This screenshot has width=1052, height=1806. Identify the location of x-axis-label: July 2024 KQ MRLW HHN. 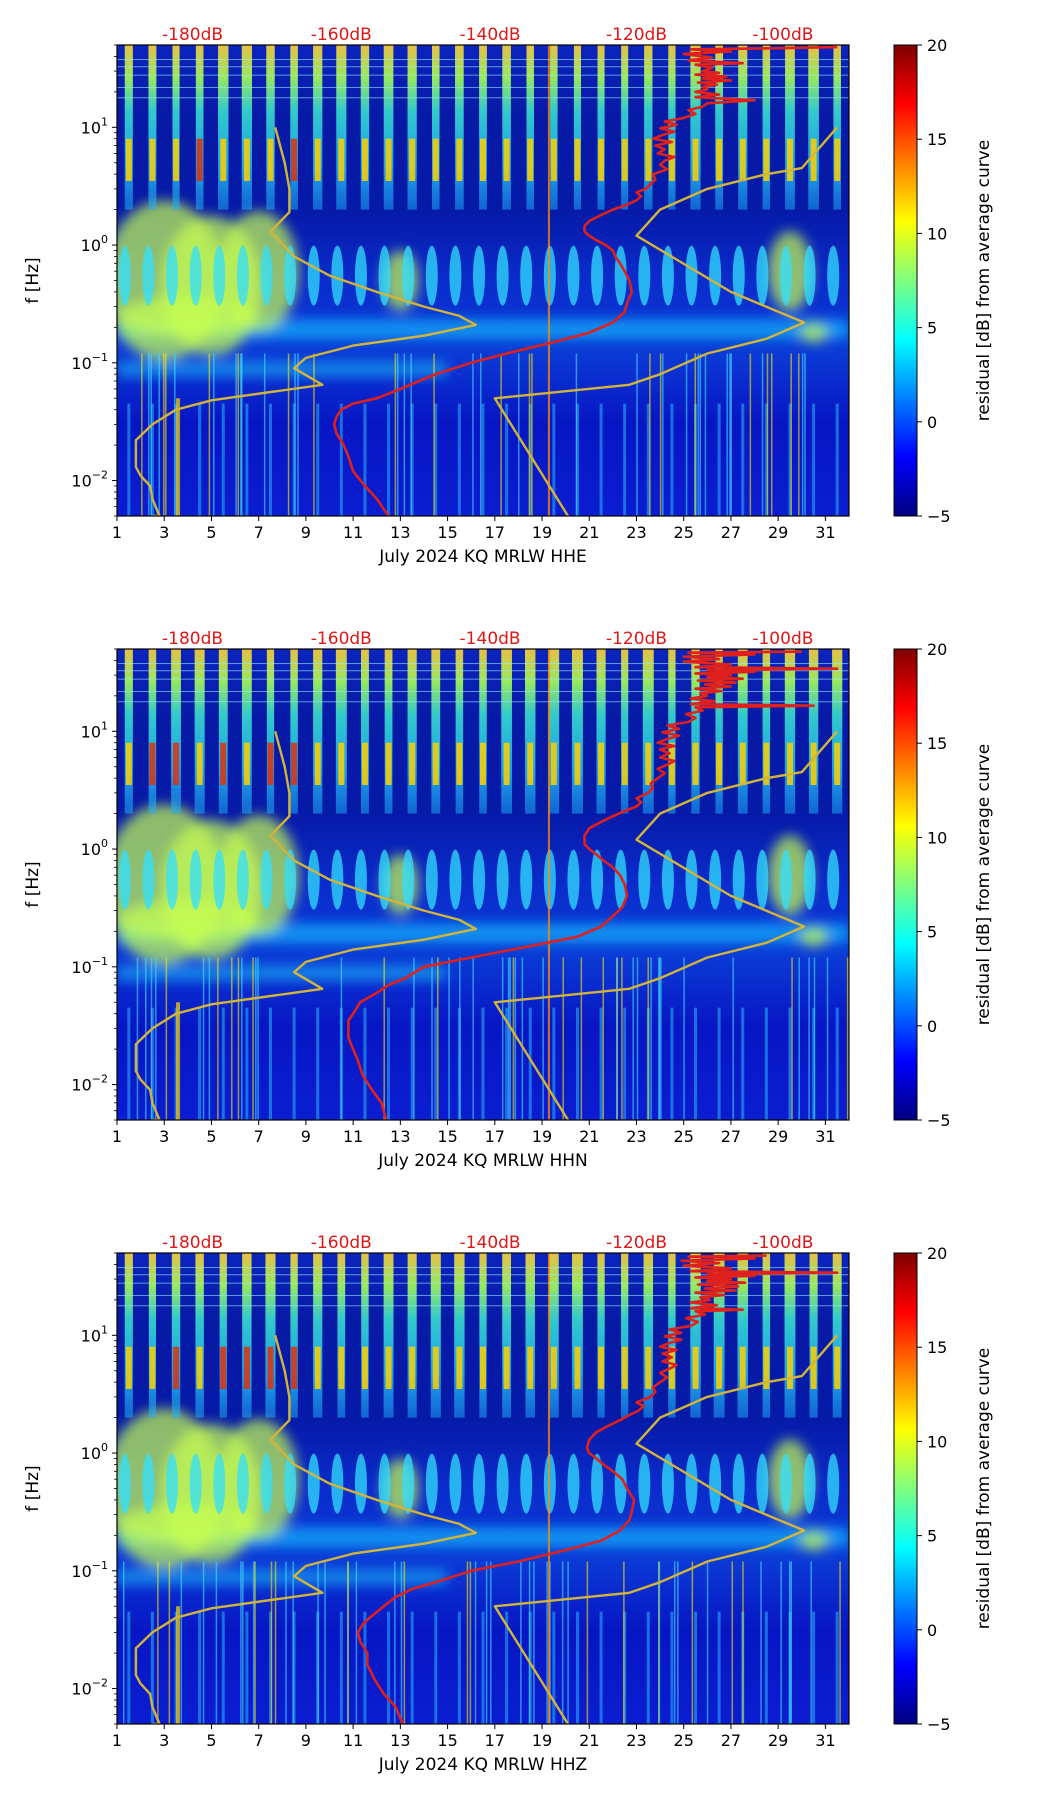
(482, 1161).